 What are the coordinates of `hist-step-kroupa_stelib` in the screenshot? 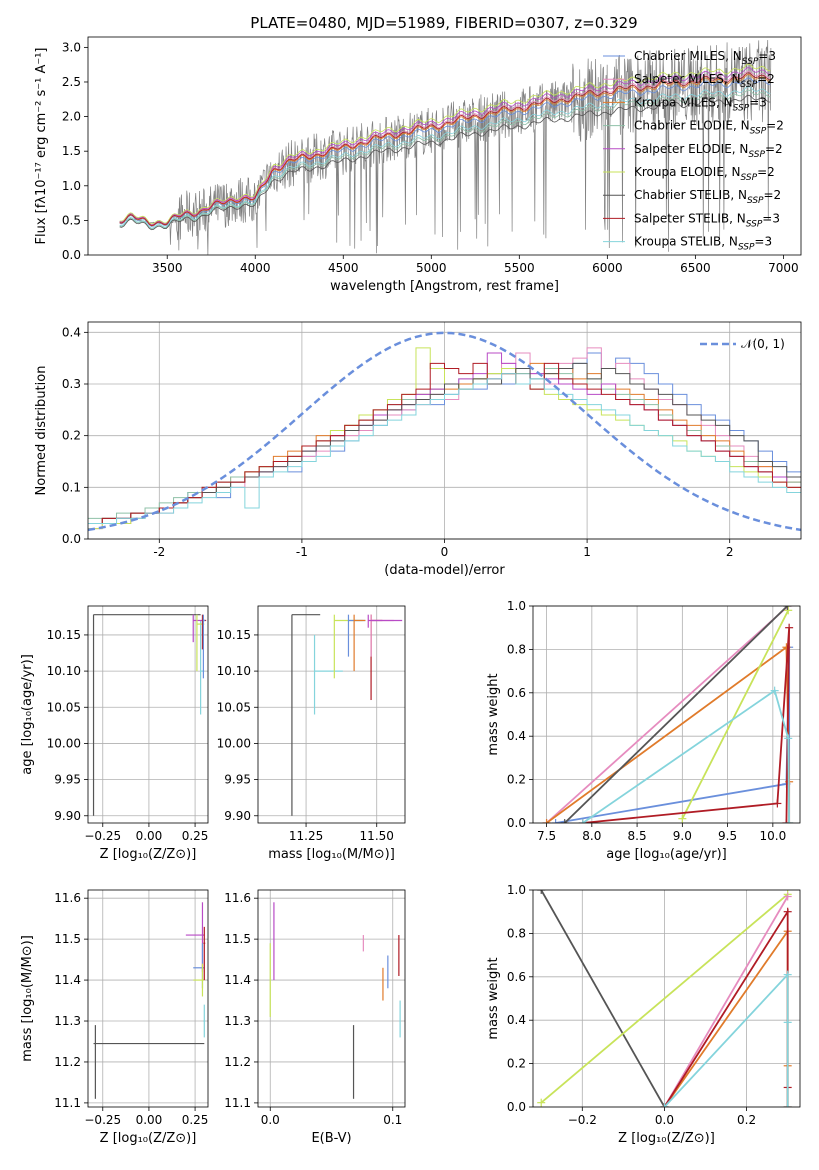 It's located at (444, 448).